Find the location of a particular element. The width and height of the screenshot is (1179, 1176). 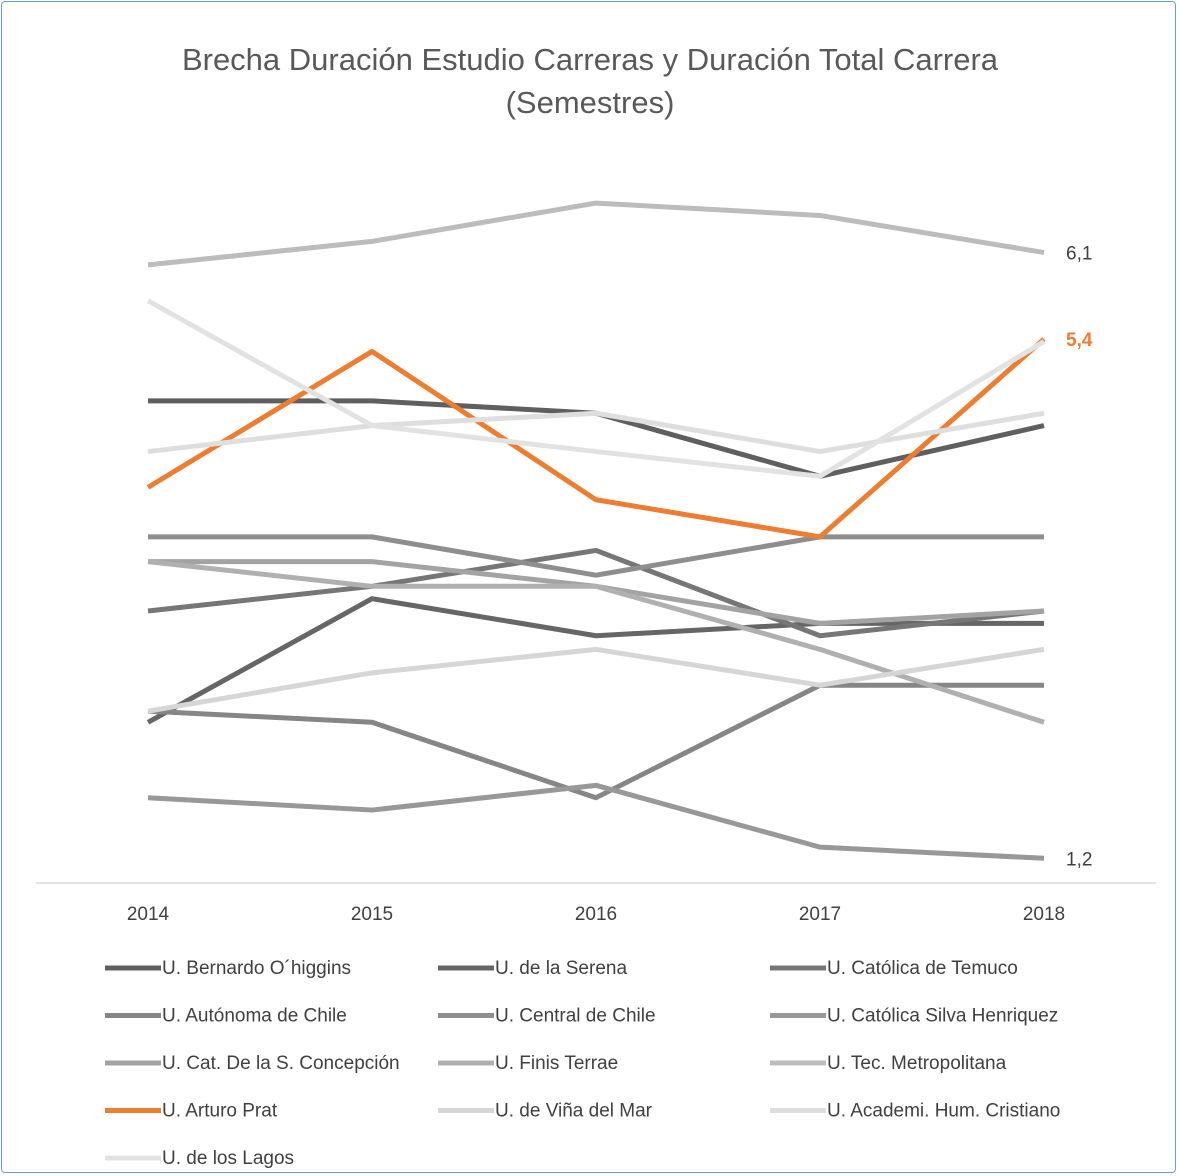

legend-label: U. de la Serena is located at coordinates (561, 968).